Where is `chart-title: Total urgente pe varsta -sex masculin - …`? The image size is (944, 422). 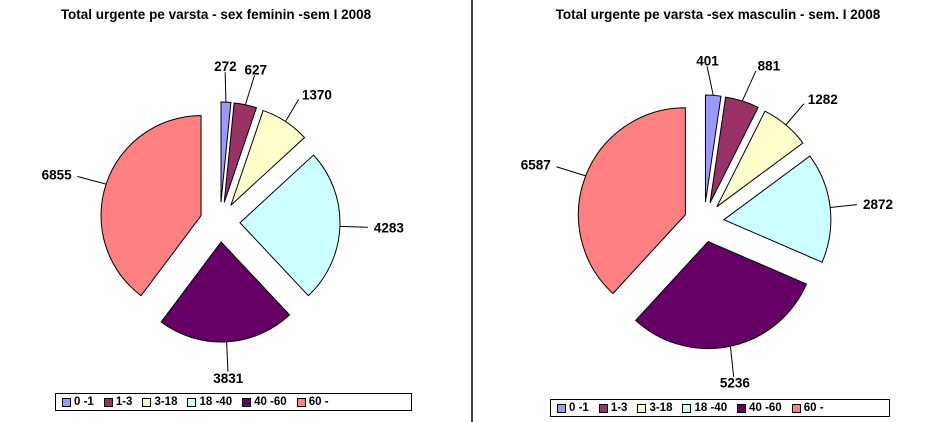
chart-title: Total urgente pe varsta -sex masculin - … is located at coordinates (718, 14).